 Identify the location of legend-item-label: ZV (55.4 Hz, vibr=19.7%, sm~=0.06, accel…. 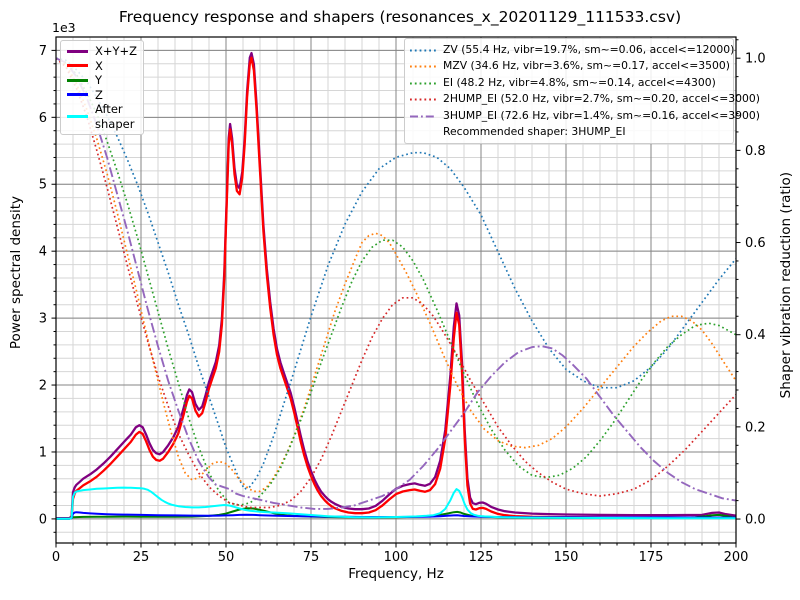
(589, 49).